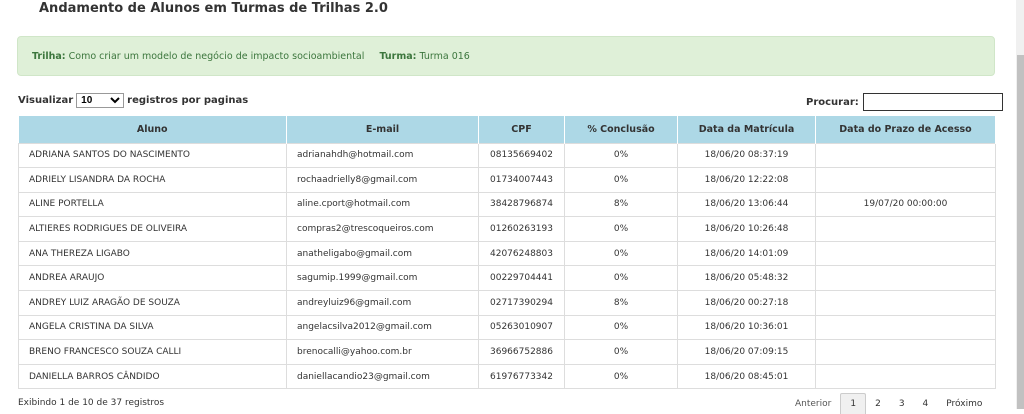 The height and width of the screenshot is (414, 1024). I want to click on prev-page-button: Anterior, so click(813, 403).